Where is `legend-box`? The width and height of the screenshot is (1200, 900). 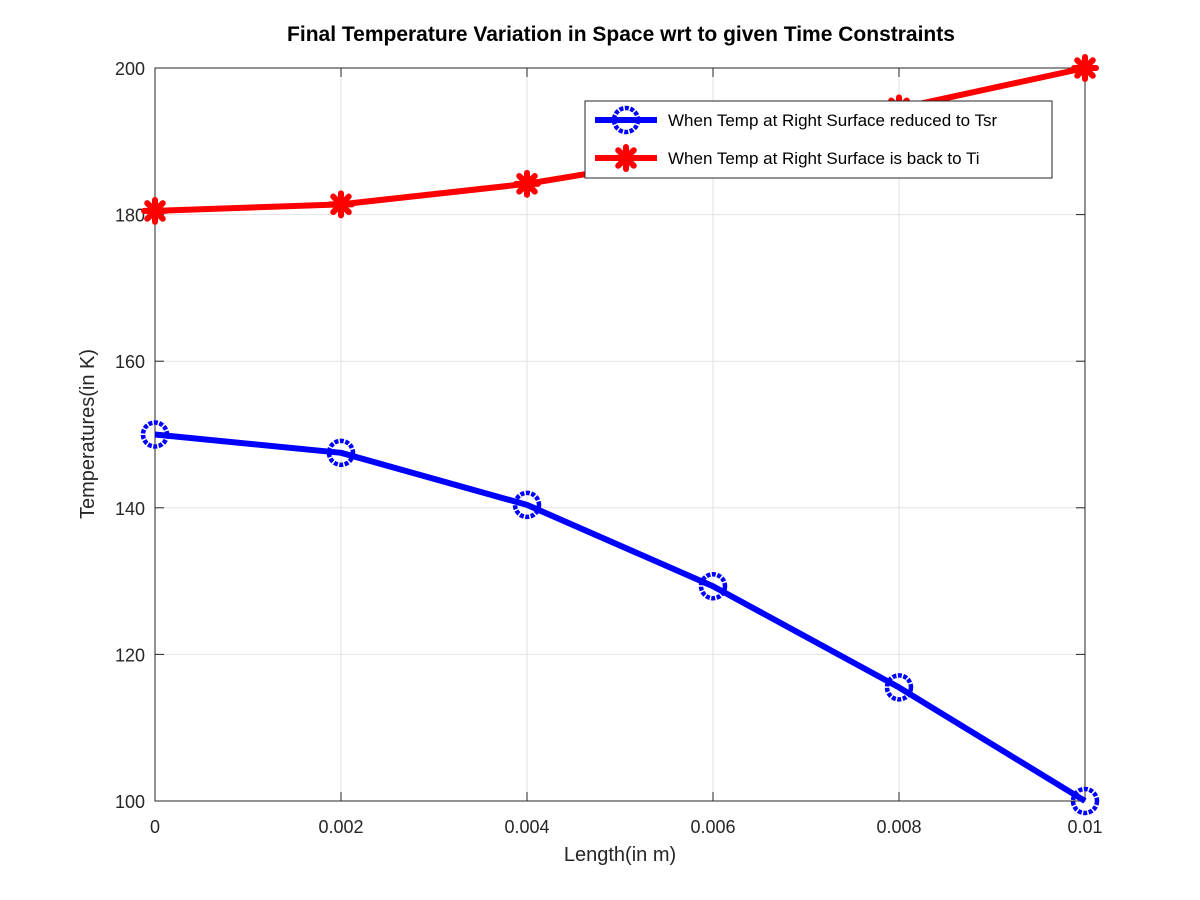 legend-box is located at coordinates (818, 139).